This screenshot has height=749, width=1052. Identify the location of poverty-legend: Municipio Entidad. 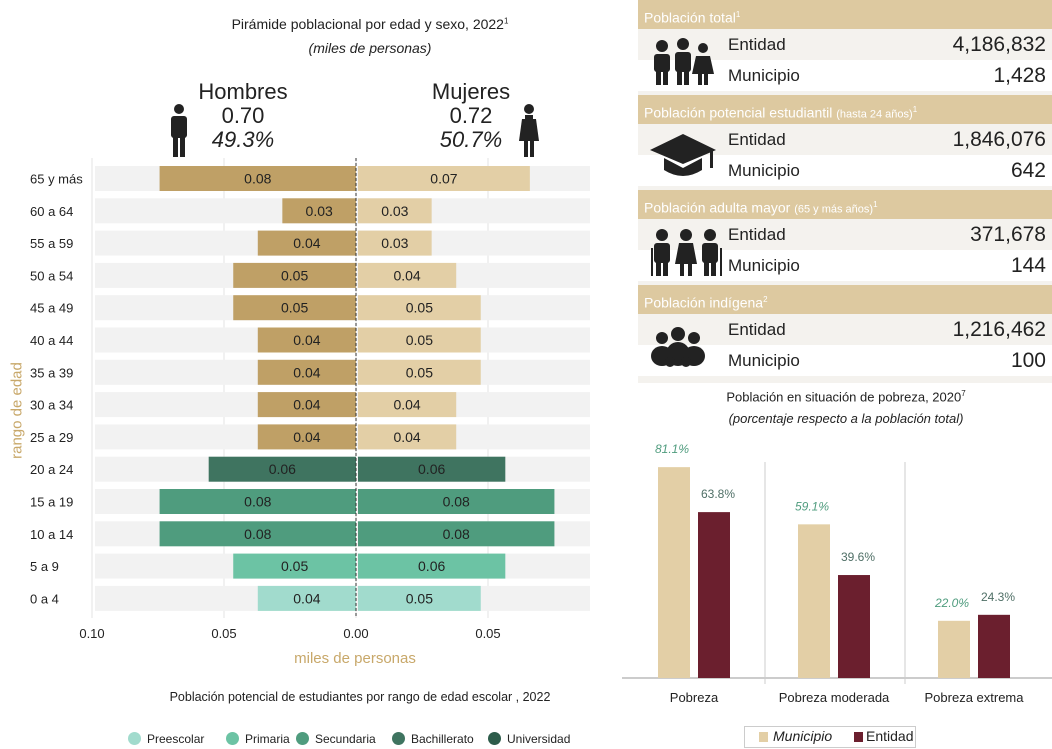
(830, 737).